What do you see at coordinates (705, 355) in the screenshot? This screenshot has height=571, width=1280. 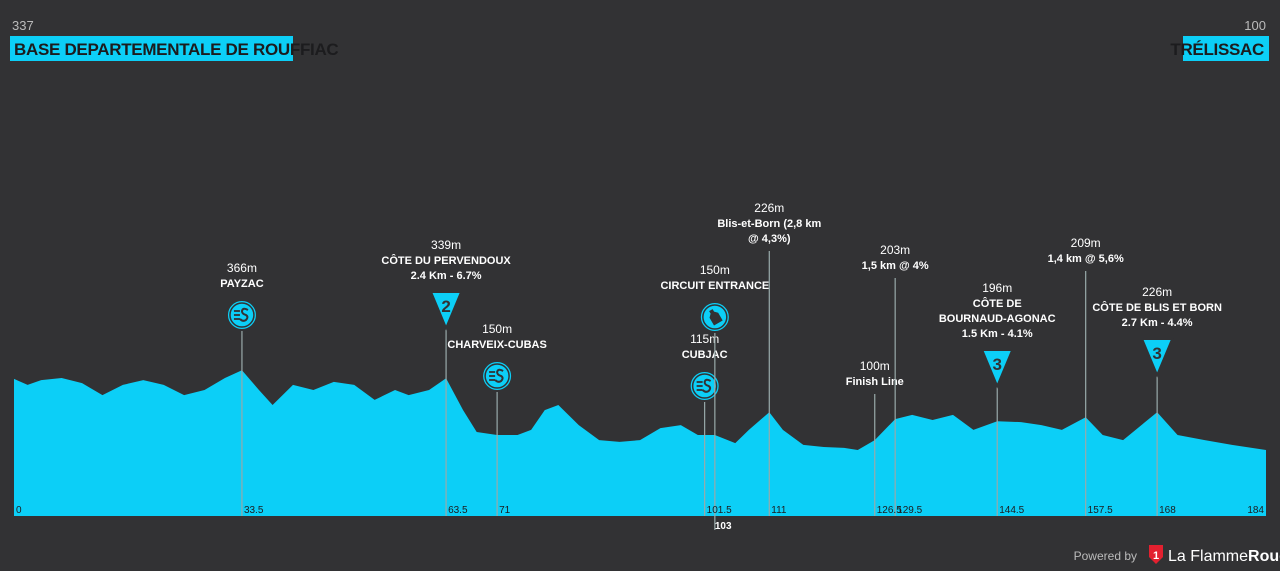 I see `marker-name: CUBJAC` at bounding box center [705, 355].